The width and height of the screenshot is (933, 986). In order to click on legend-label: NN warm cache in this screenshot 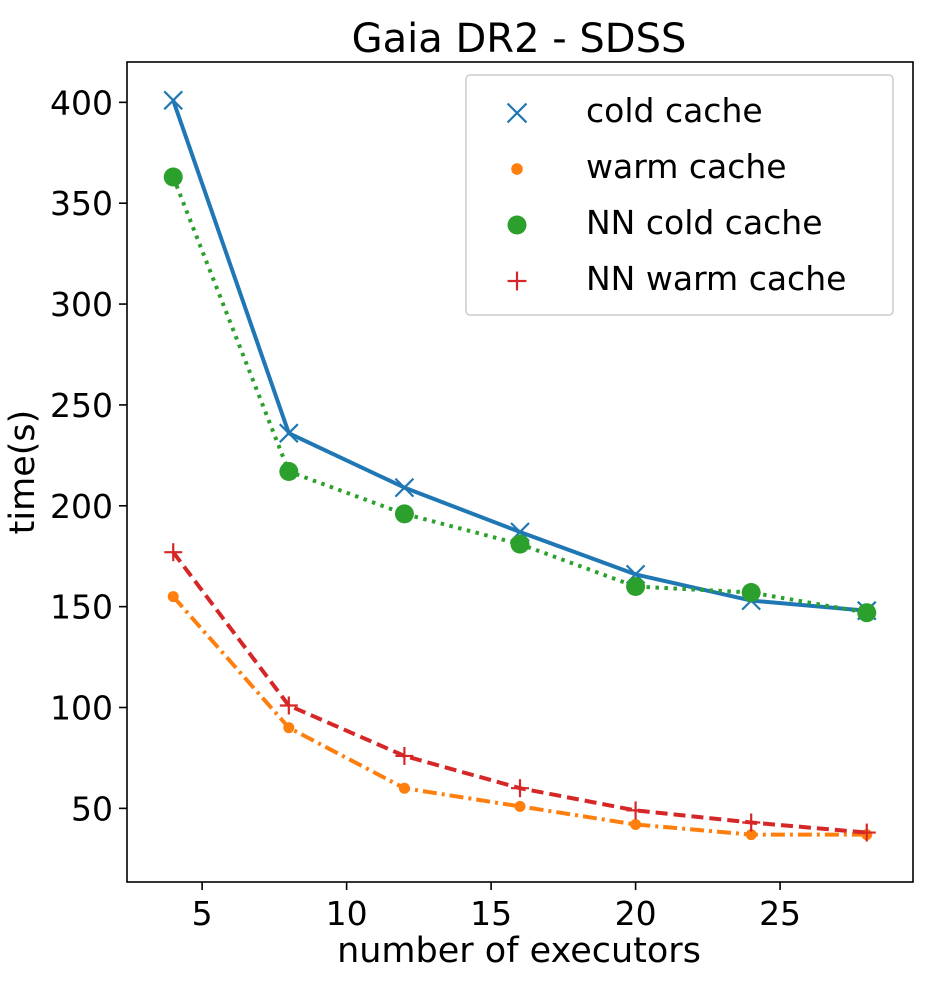, I will do `click(716, 278)`.